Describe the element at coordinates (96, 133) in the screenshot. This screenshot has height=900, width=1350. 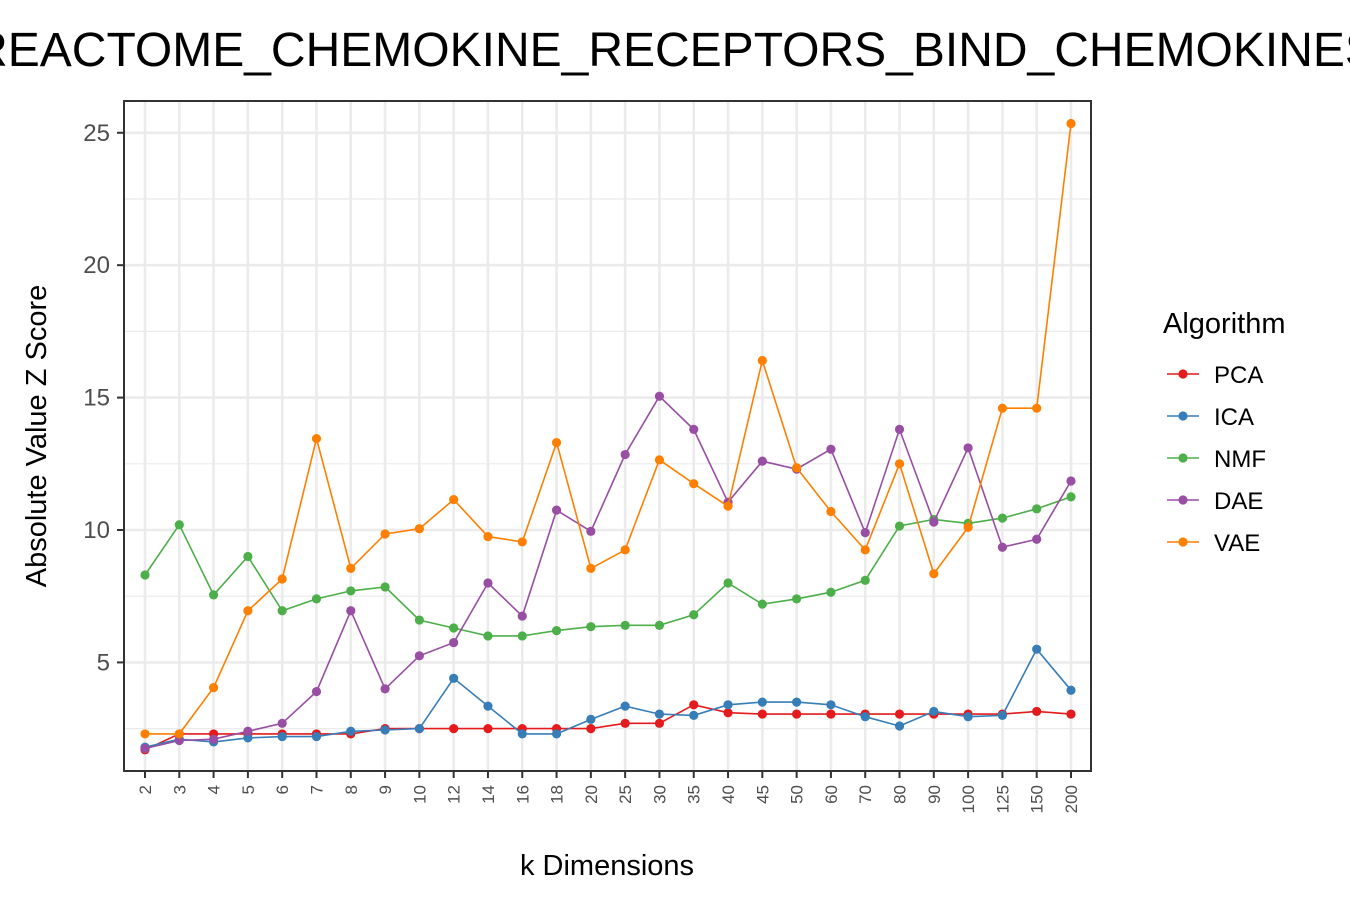
I see `y-tick-label: 25` at that location.